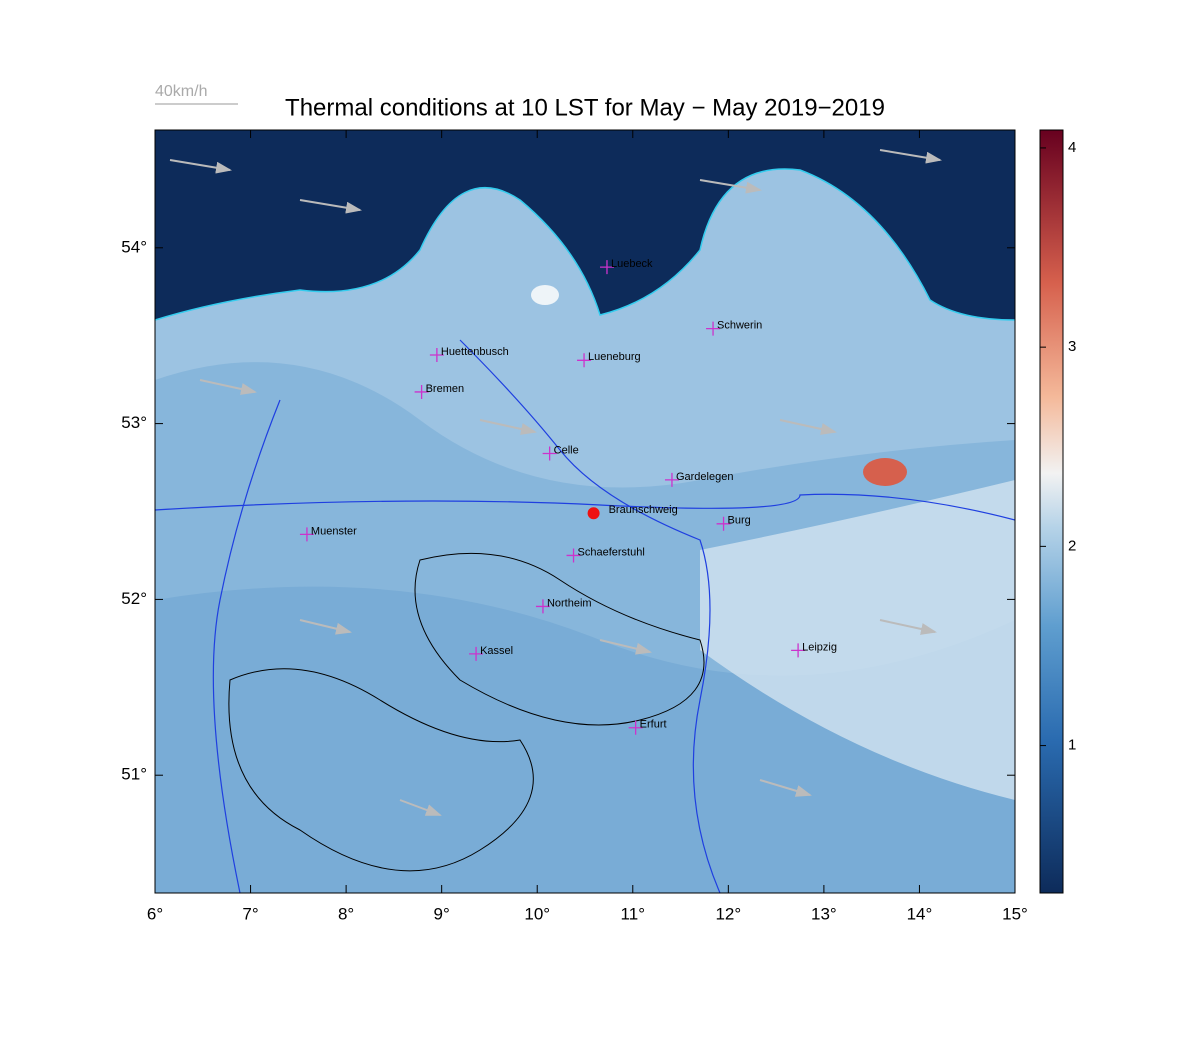  Describe the element at coordinates (643, 510) in the screenshot. I see `city-label: Braunschweig` at that location.